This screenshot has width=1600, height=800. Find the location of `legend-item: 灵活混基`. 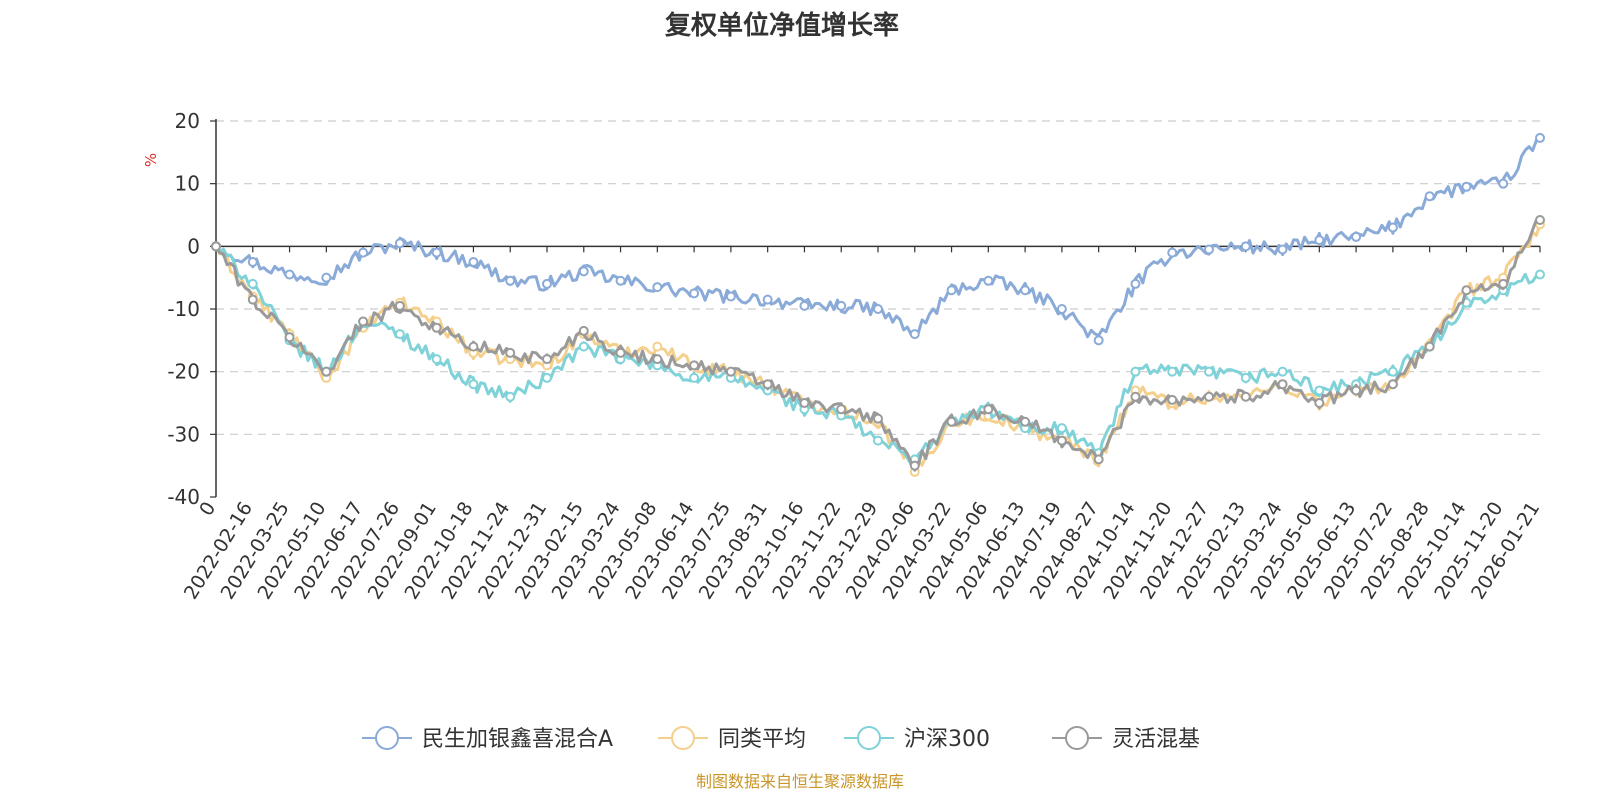

legend-item: 灵活混基 is located at coordinates (1126, 739).